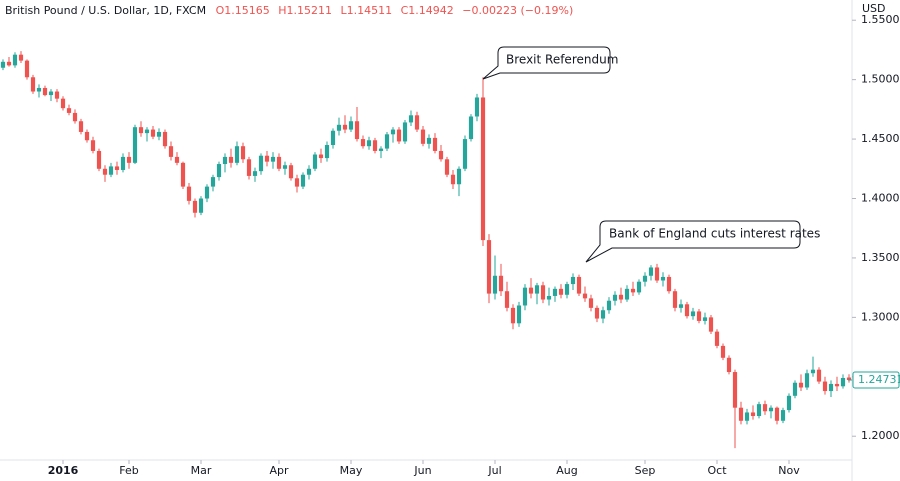 This screenshot has width=900, height=481. Describe the element at coordinates (789, 470) in the screenshot. I see `x-tick-label: Nov` at that location.